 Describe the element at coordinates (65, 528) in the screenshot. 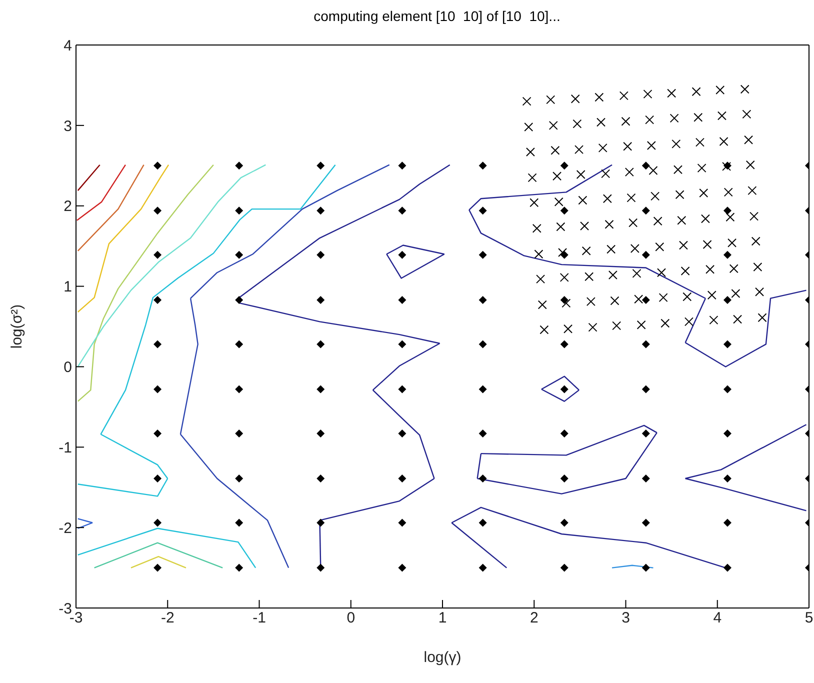

I see `y-tick-label: -2` at that location.